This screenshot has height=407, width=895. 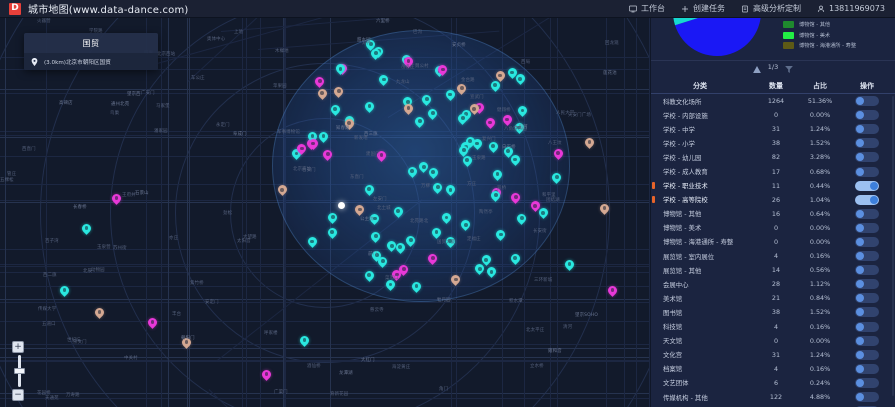 What do you see at coordinates (773, 355) in the screenshot?
I see `table-row: 文化宫 31 1.24%` at bounding box center [773, 355].